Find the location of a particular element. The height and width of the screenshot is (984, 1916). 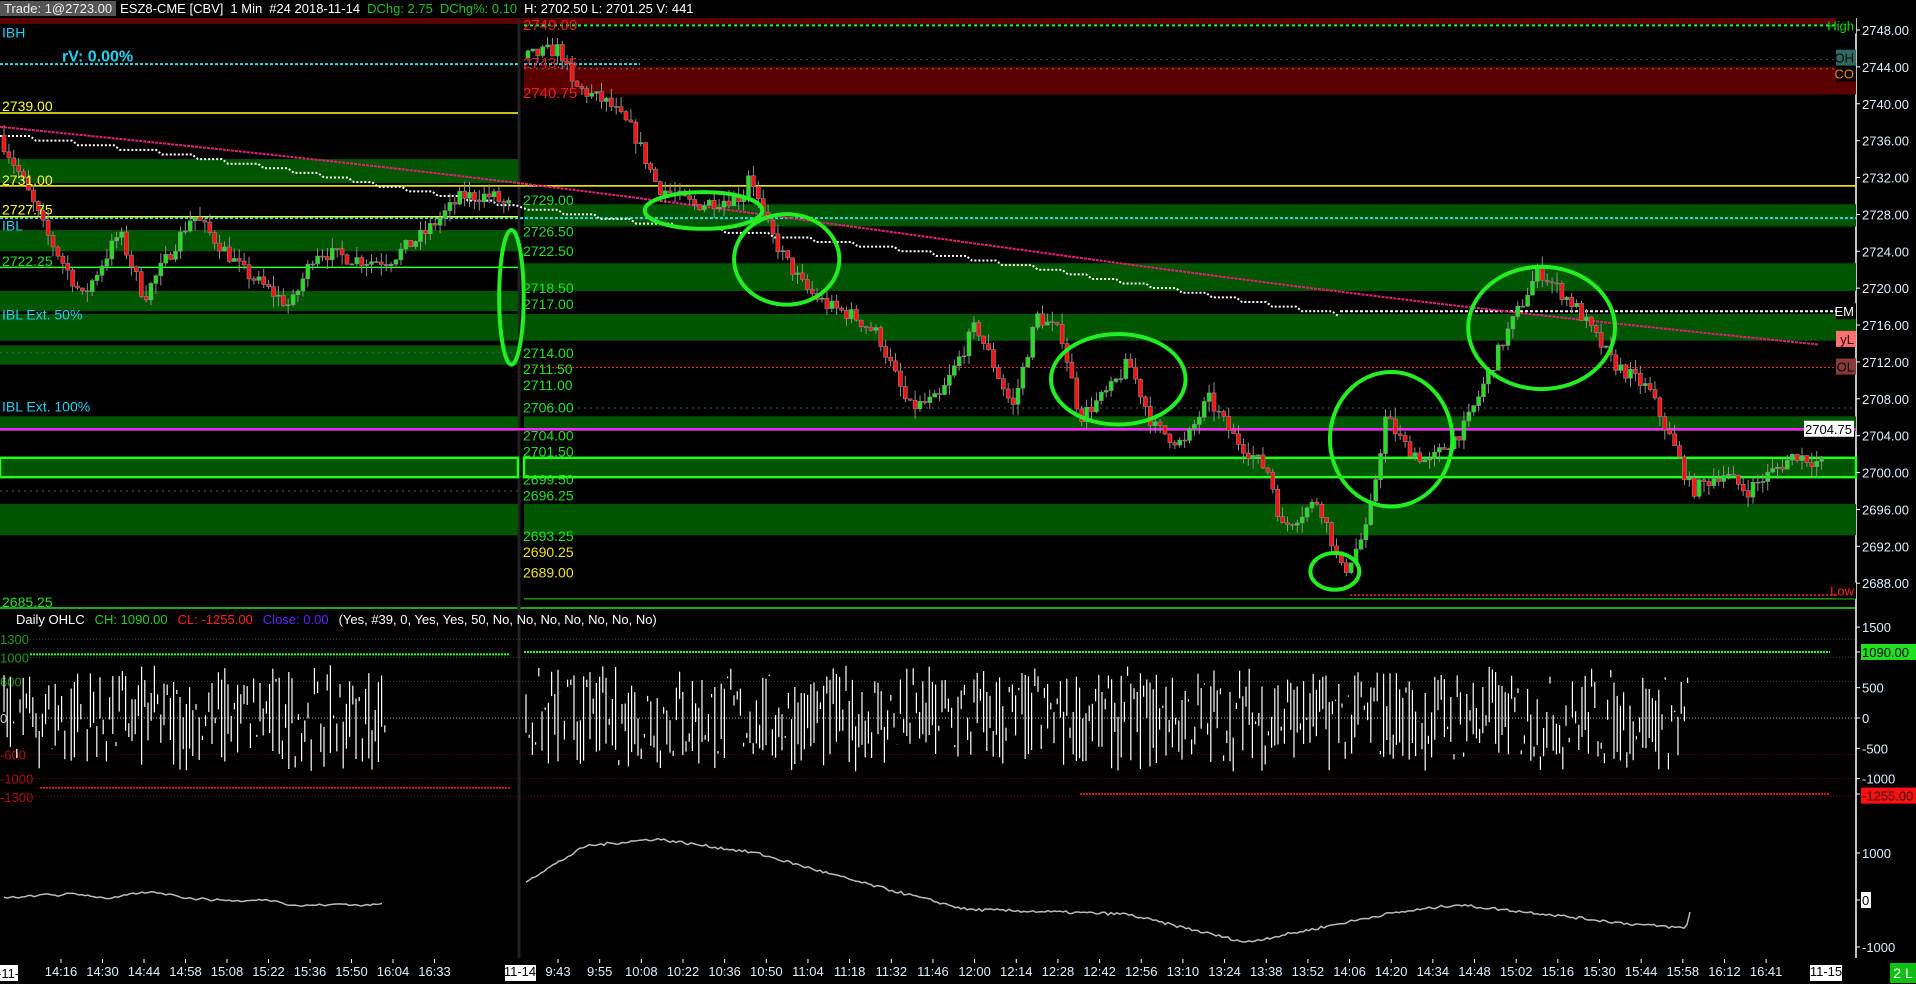

time-axis-date: 11-14 is located at coordinates (520, 971).